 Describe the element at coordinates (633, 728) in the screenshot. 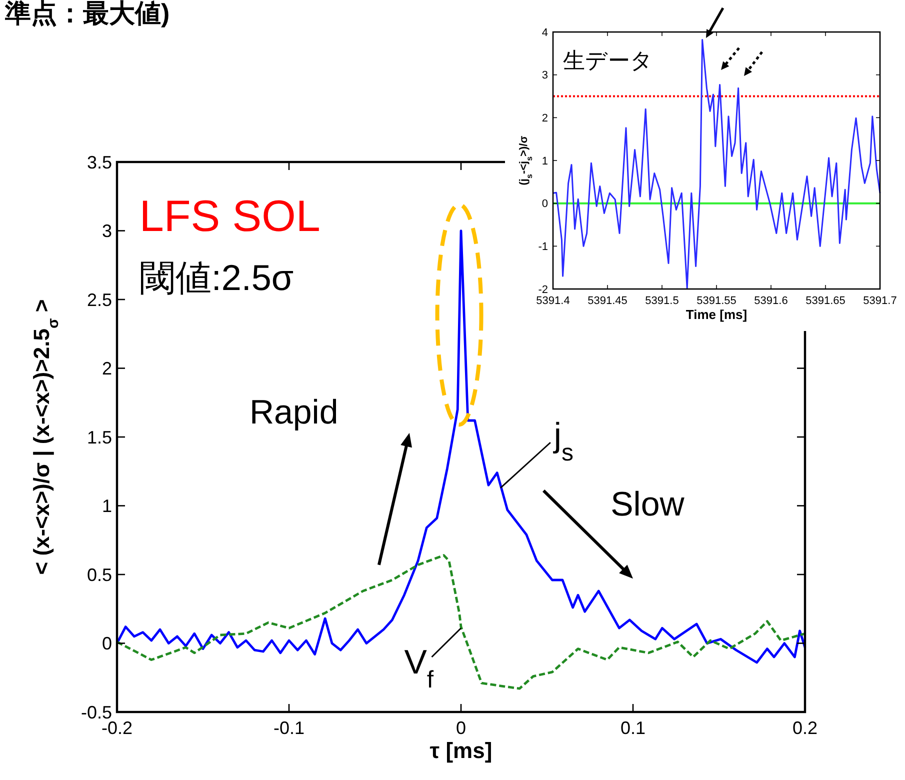

I see `x-tick-label: 0.1` at that location.